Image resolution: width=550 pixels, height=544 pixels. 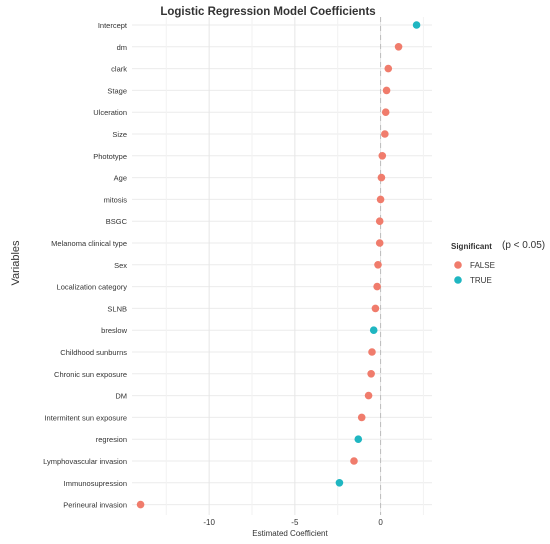 What do you see at coordinates (93, 352) in the screenshot?
I see `y-tick-label: Childhood sunburns` at bounding box center [93, 352].